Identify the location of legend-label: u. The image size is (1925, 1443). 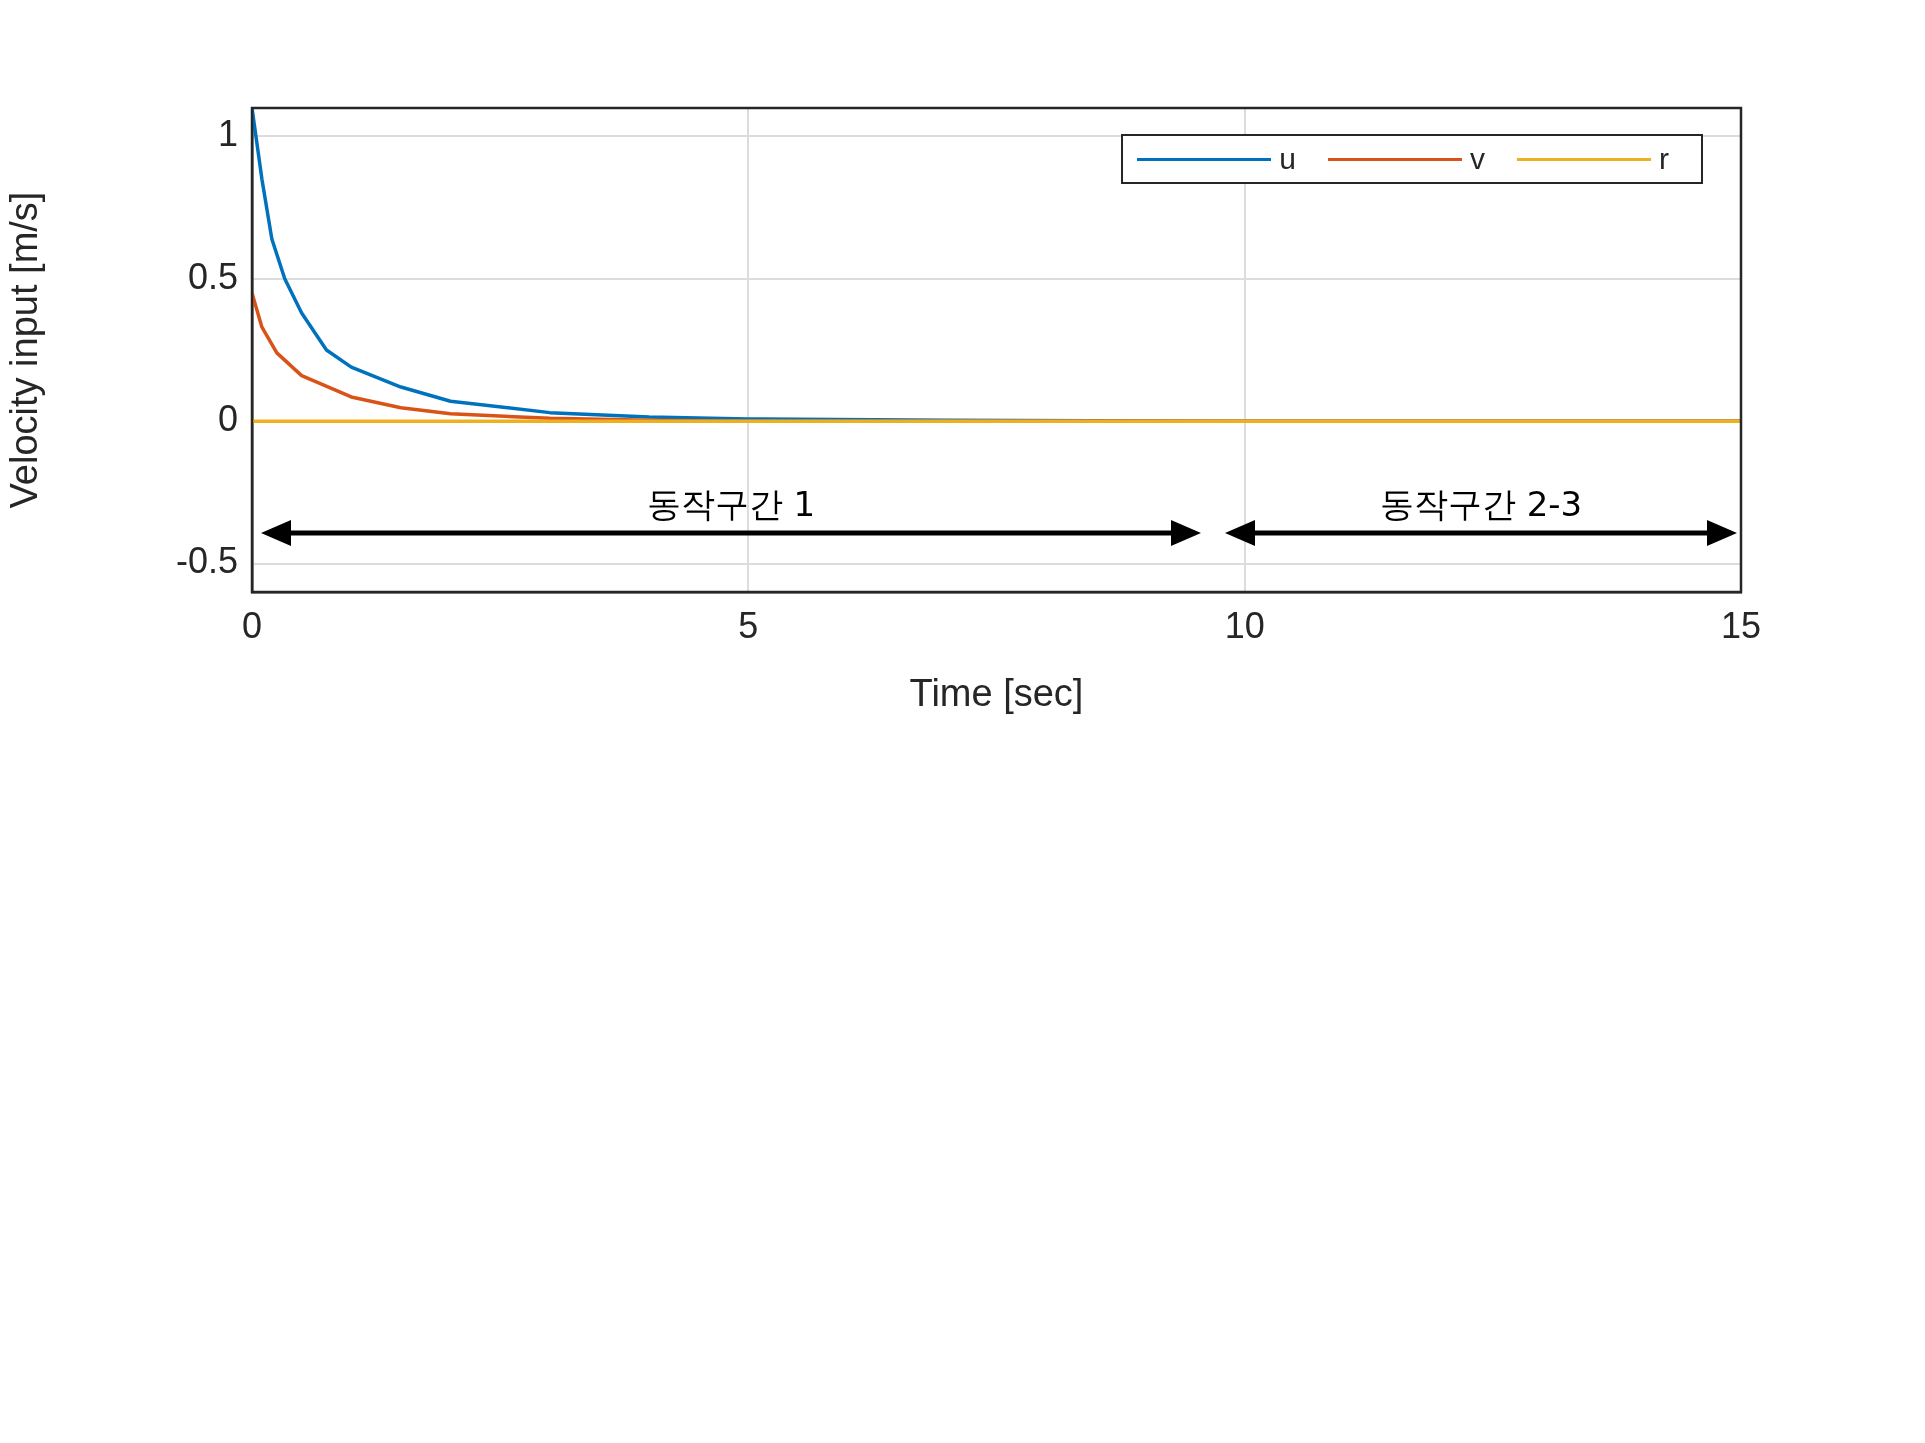
(1287, 159).